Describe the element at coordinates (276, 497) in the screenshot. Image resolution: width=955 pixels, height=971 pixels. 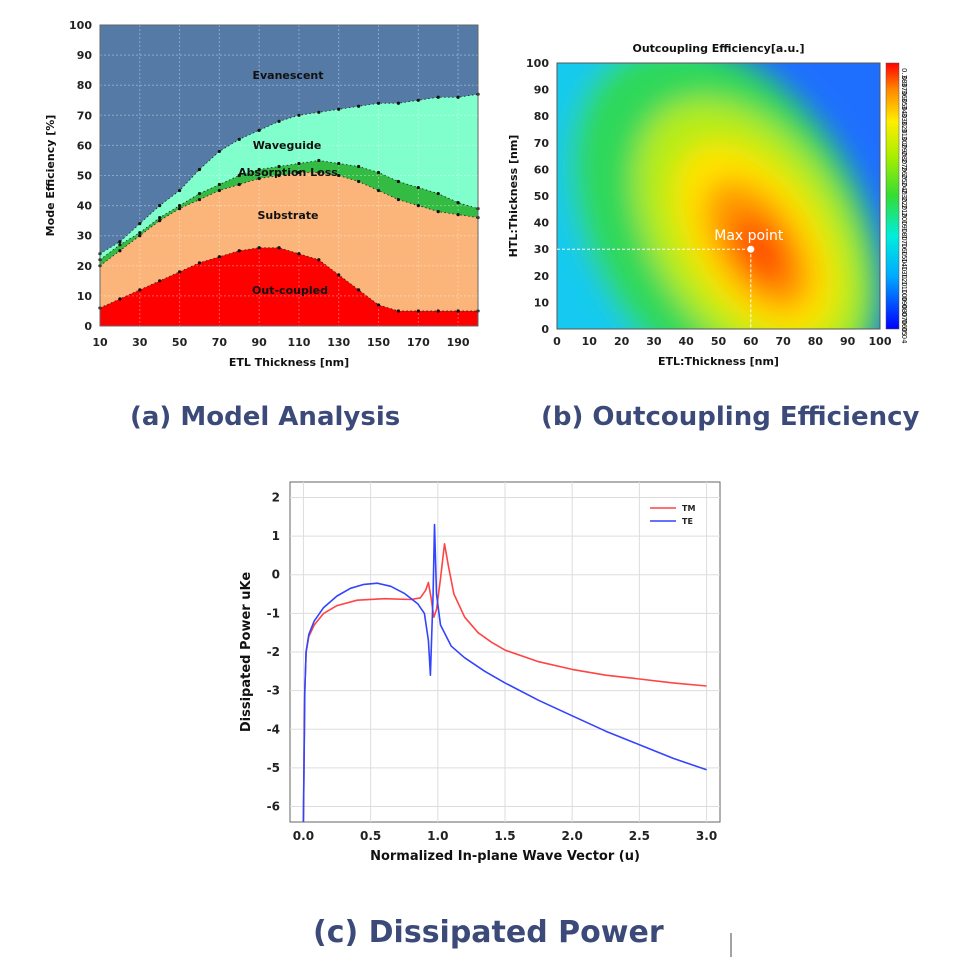
I see `y-tick-label: 2` at that location.